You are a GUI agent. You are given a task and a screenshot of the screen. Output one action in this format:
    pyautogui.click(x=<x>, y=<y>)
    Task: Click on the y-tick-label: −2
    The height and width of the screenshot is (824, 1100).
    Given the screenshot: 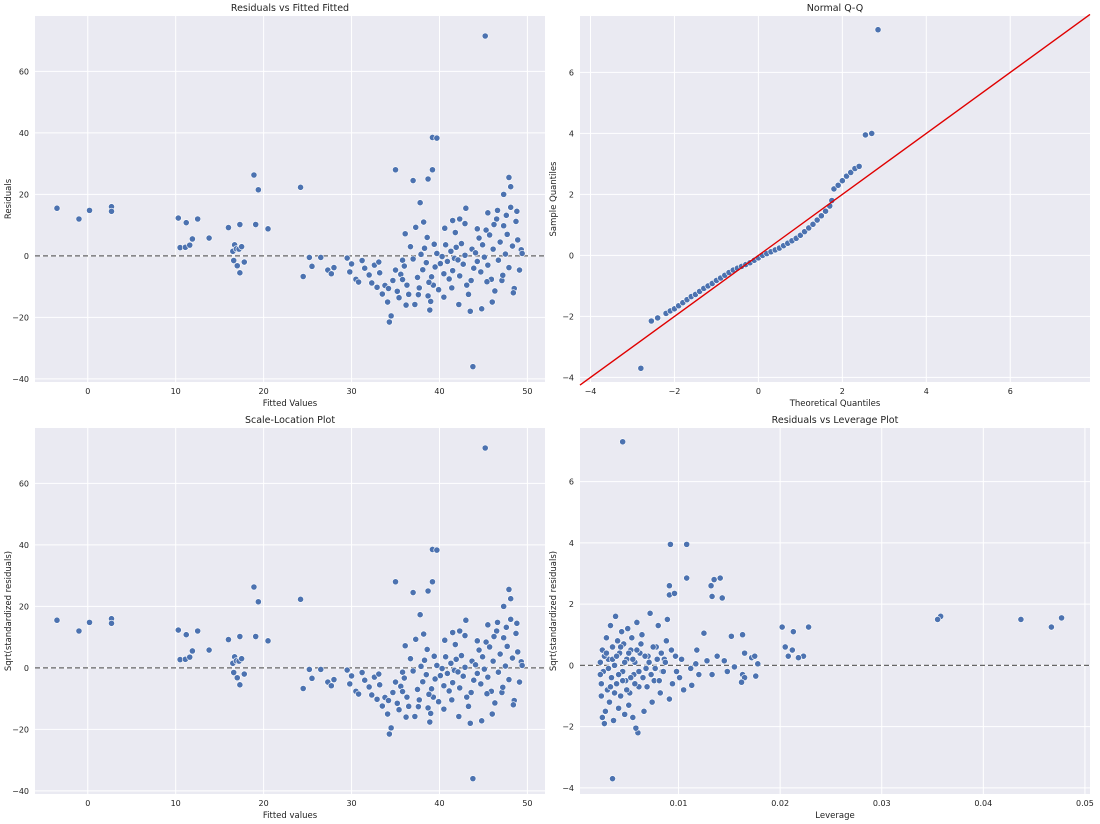 What is the action you would take?
    pyautogui.click(x=568, y=727)
    